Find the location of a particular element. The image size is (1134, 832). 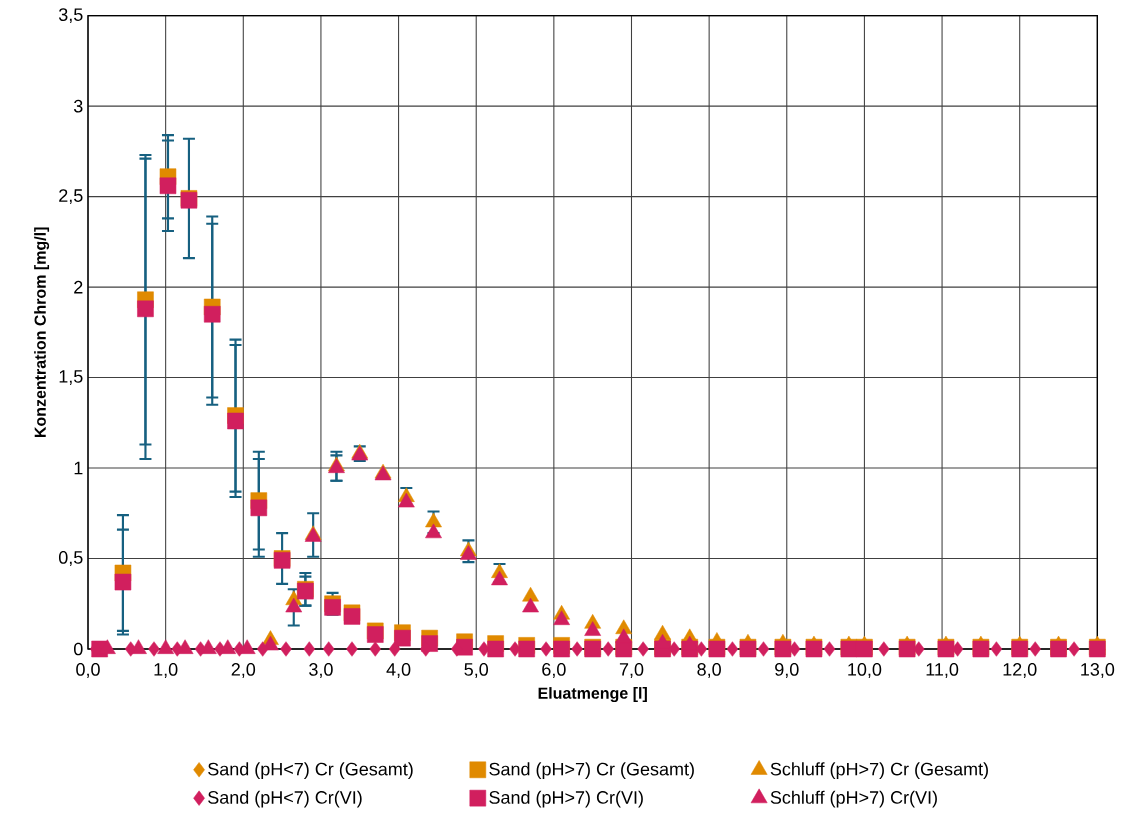

legend-label: Schluff (pH>7) Cr (Gesamt) is located at coordinates (879, 771).